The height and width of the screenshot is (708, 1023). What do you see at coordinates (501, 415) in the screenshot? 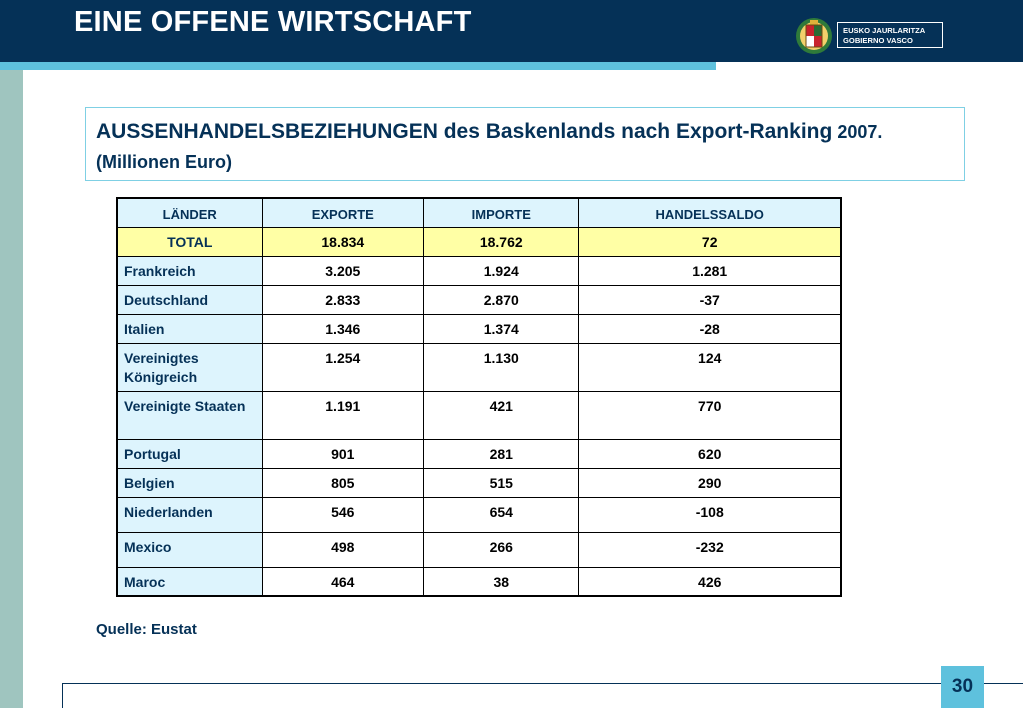
I see `imports-cell: 421` at bounding box center [501, 415].